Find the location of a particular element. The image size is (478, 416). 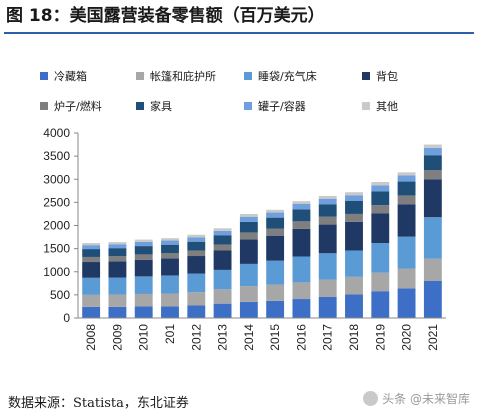

x-tick-label: 2020 is located at coordinates (407, 337).